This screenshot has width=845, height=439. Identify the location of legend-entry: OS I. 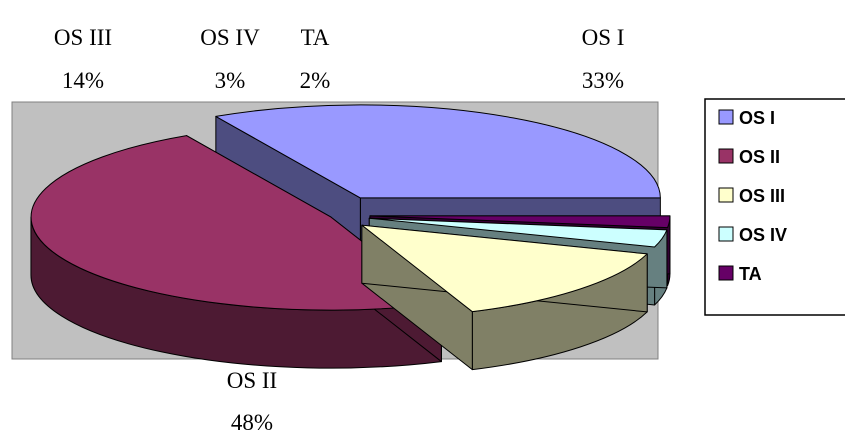
(757, 118).